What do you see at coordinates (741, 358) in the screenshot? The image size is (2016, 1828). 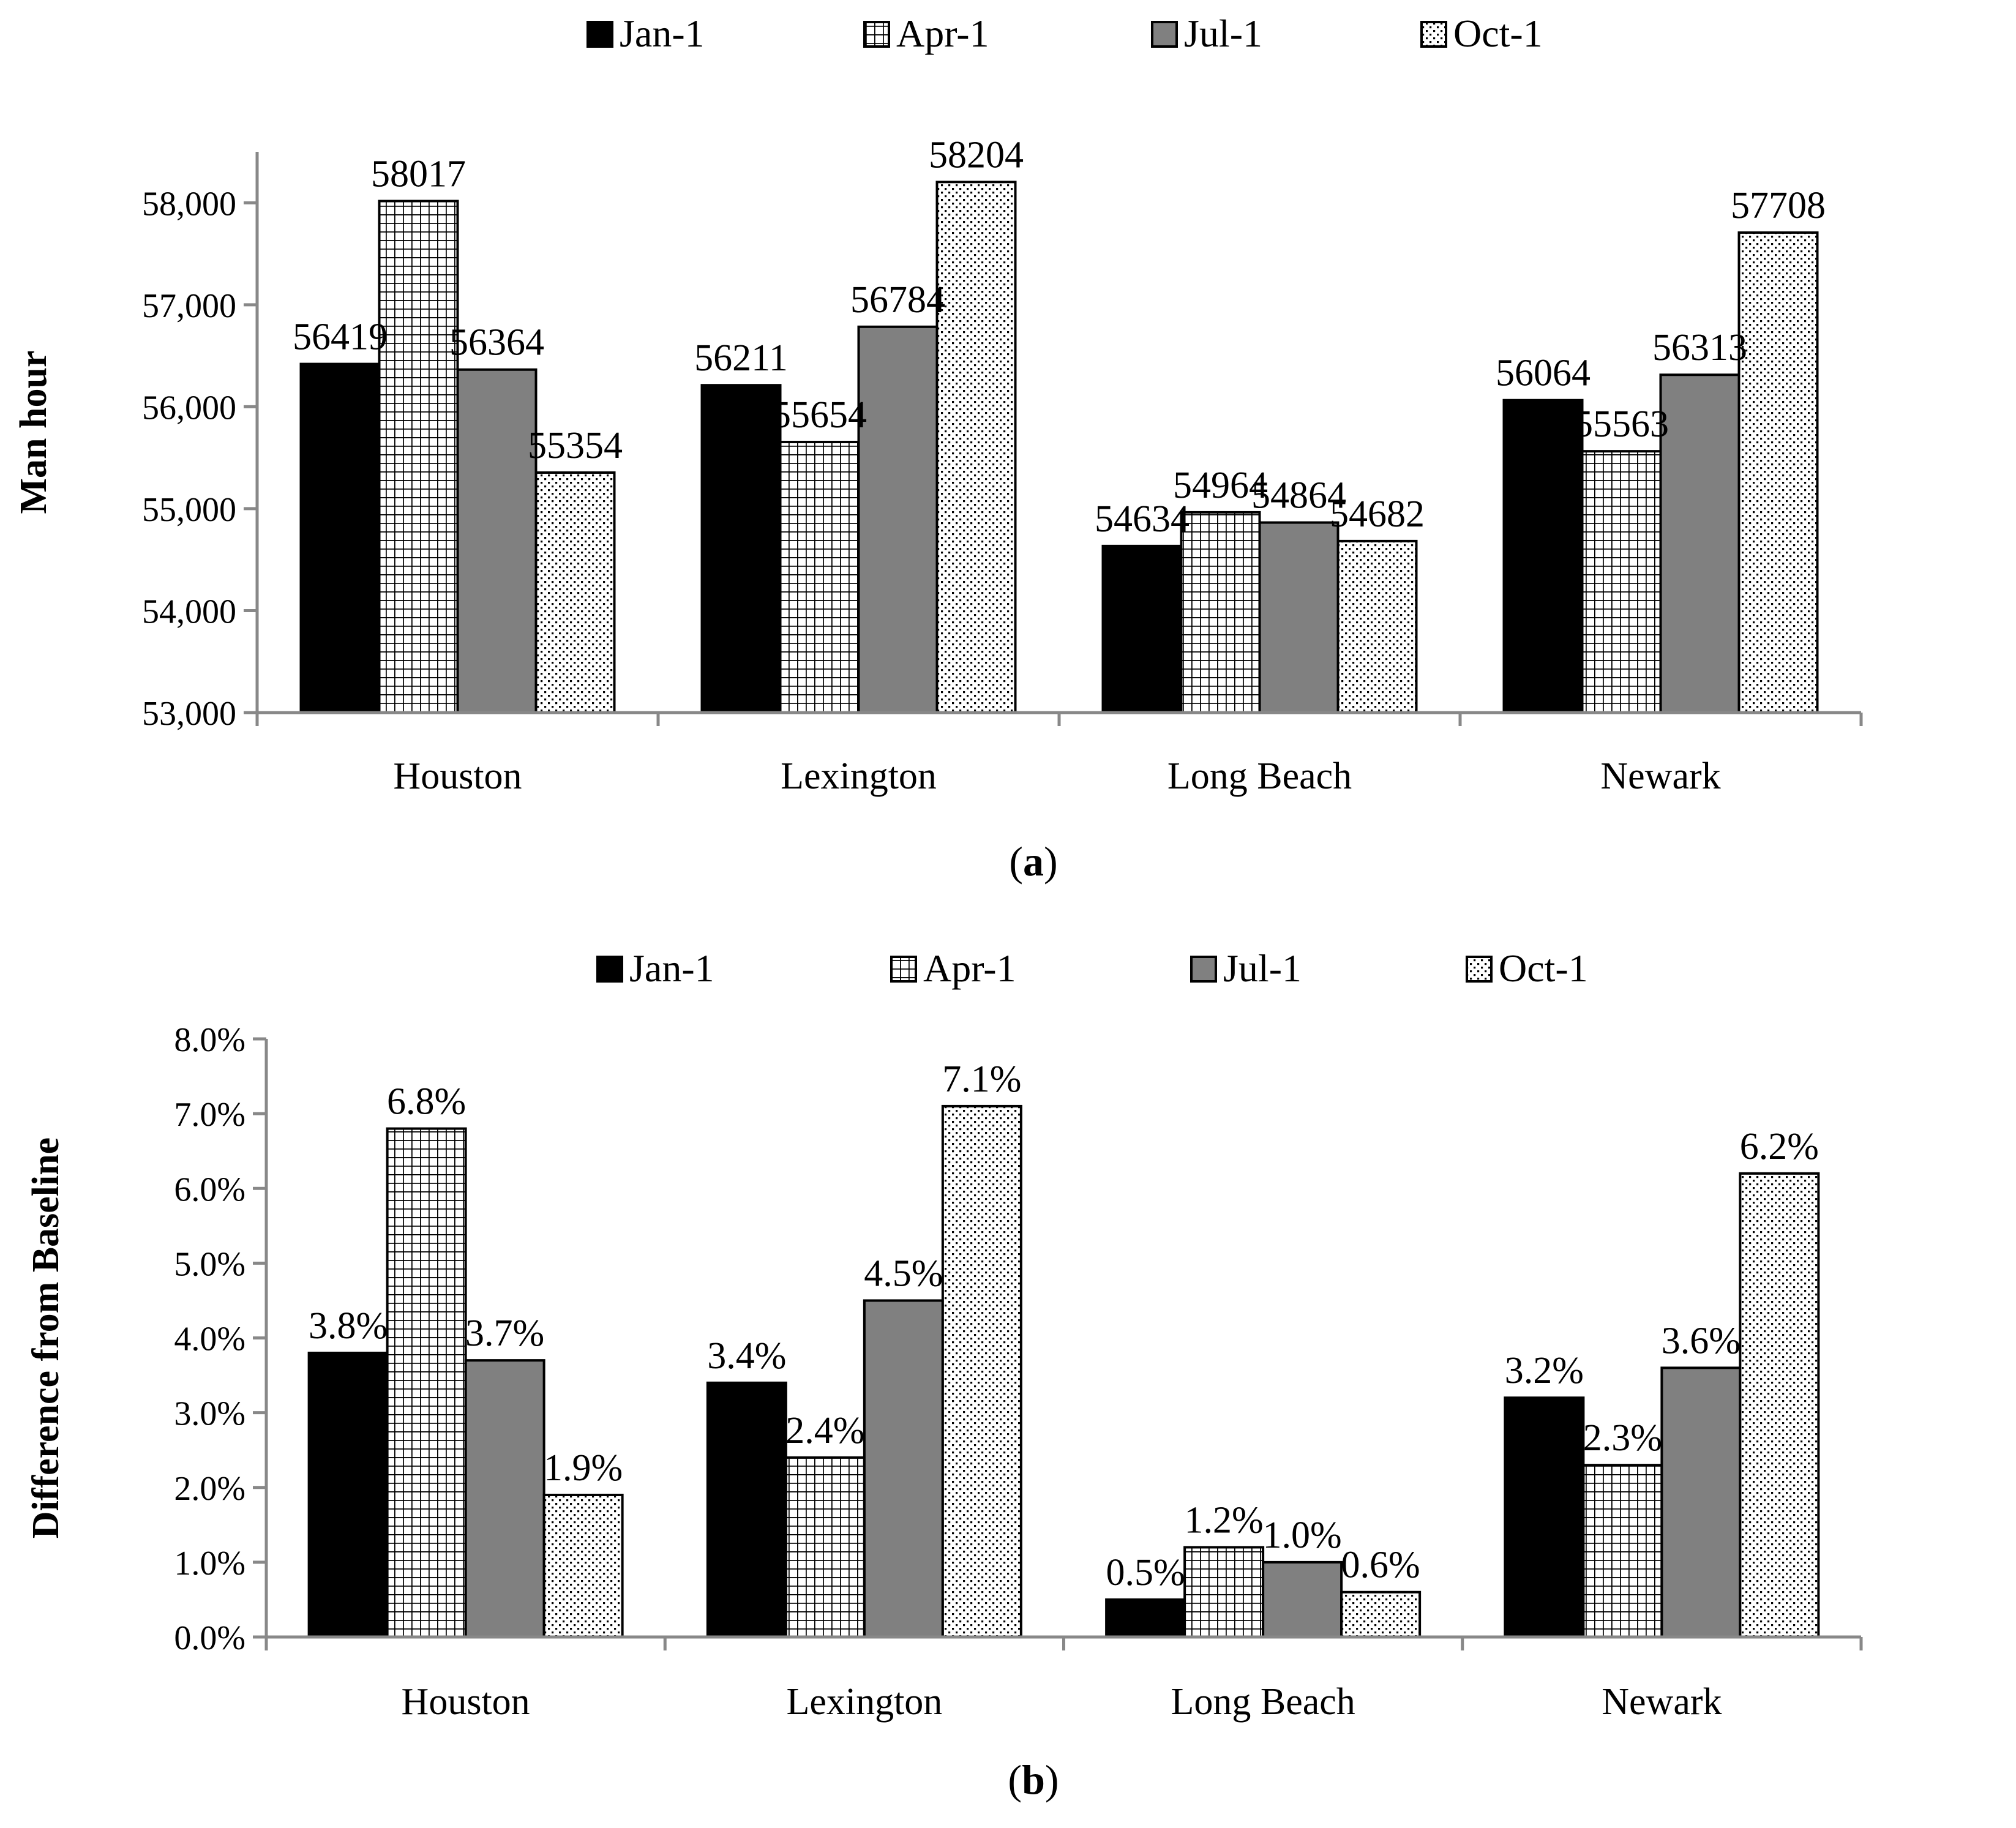 I see `data-label-lexington-jan-1: 56211` at bounding box center [741, 358].